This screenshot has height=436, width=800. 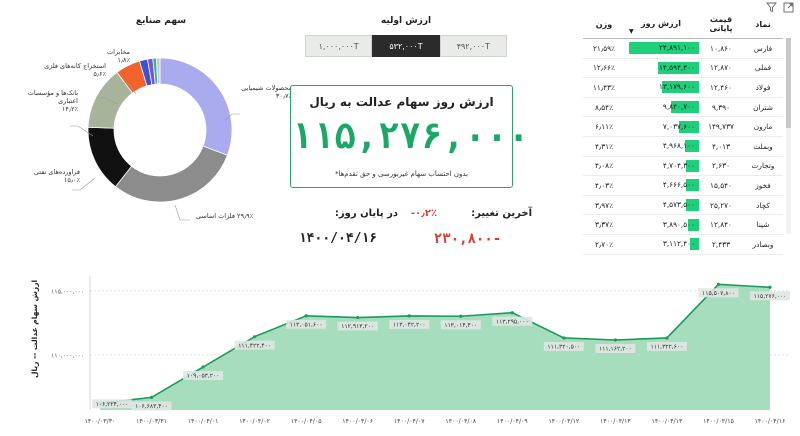 What do you see at coordinates (763, 24) in the screenshot?
I see `column-header-symbol: نماد` at bounding box center [763, 24].